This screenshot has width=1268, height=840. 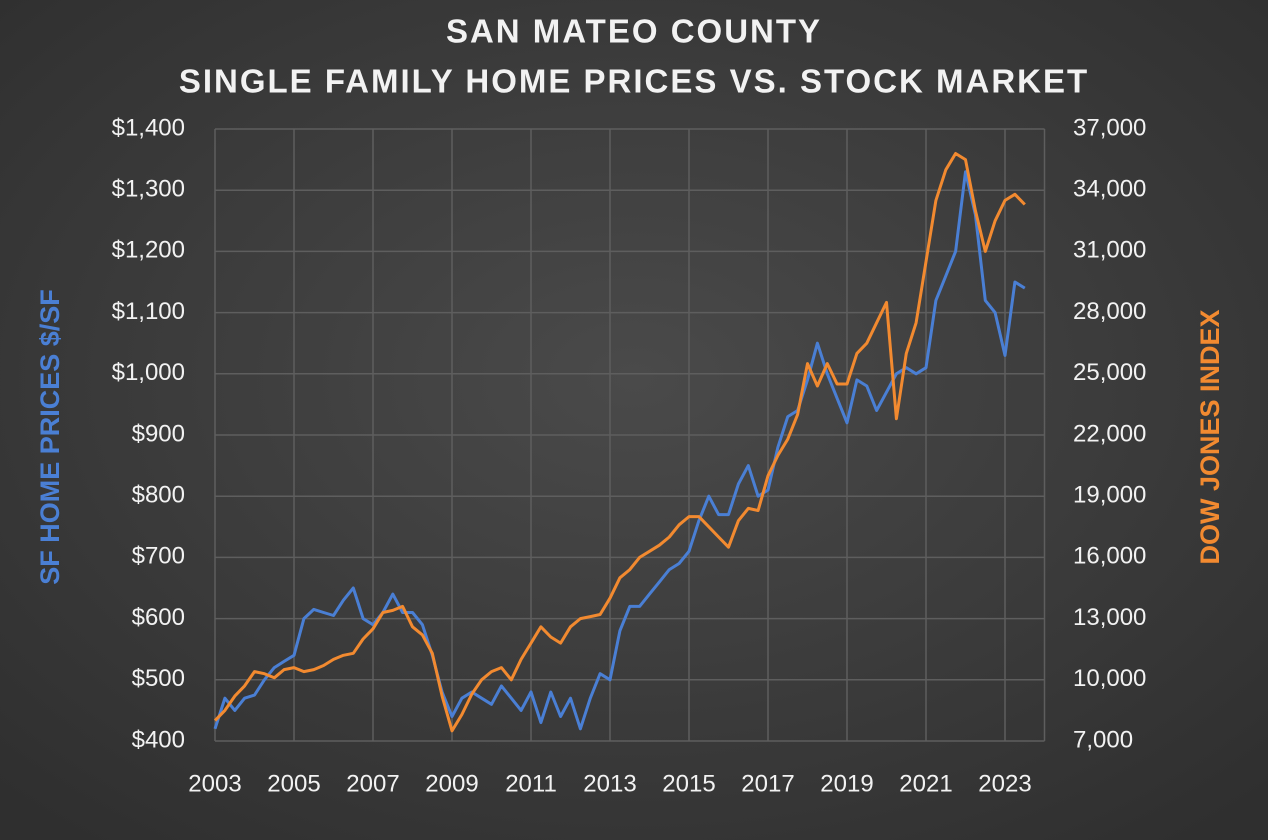 What do you see at coordinates (1103, 739) in the screenshot?
I see `y2-tick-label: 7,000` at bounding box center [1103, 739].